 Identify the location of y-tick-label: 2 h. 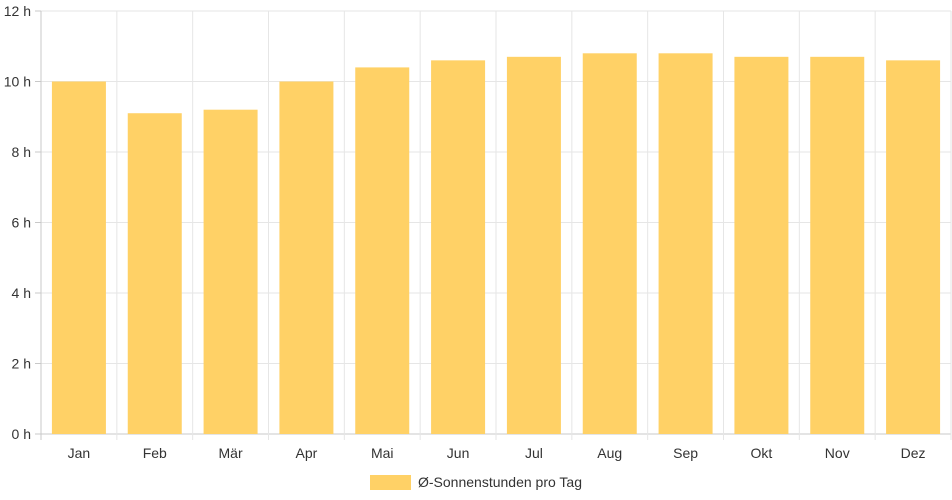
(21, 364).